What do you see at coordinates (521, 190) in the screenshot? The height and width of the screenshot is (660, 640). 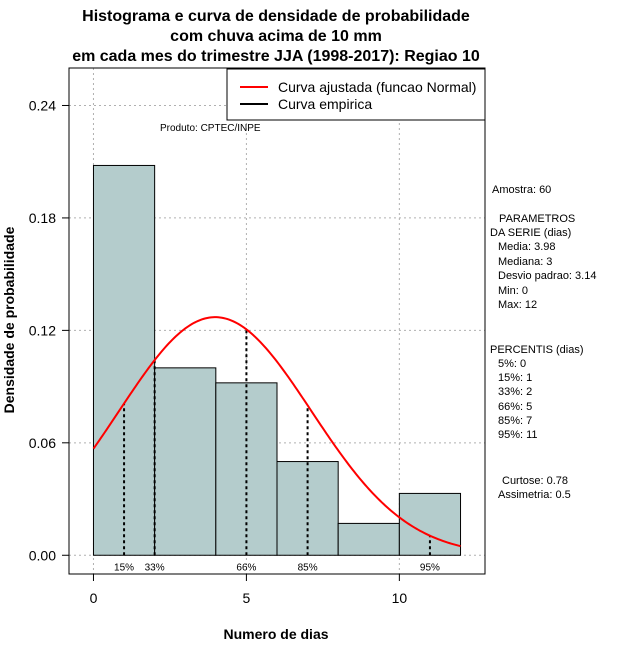 I see `stats-sample: Amostra: 60` at bounding box center [521, 190].